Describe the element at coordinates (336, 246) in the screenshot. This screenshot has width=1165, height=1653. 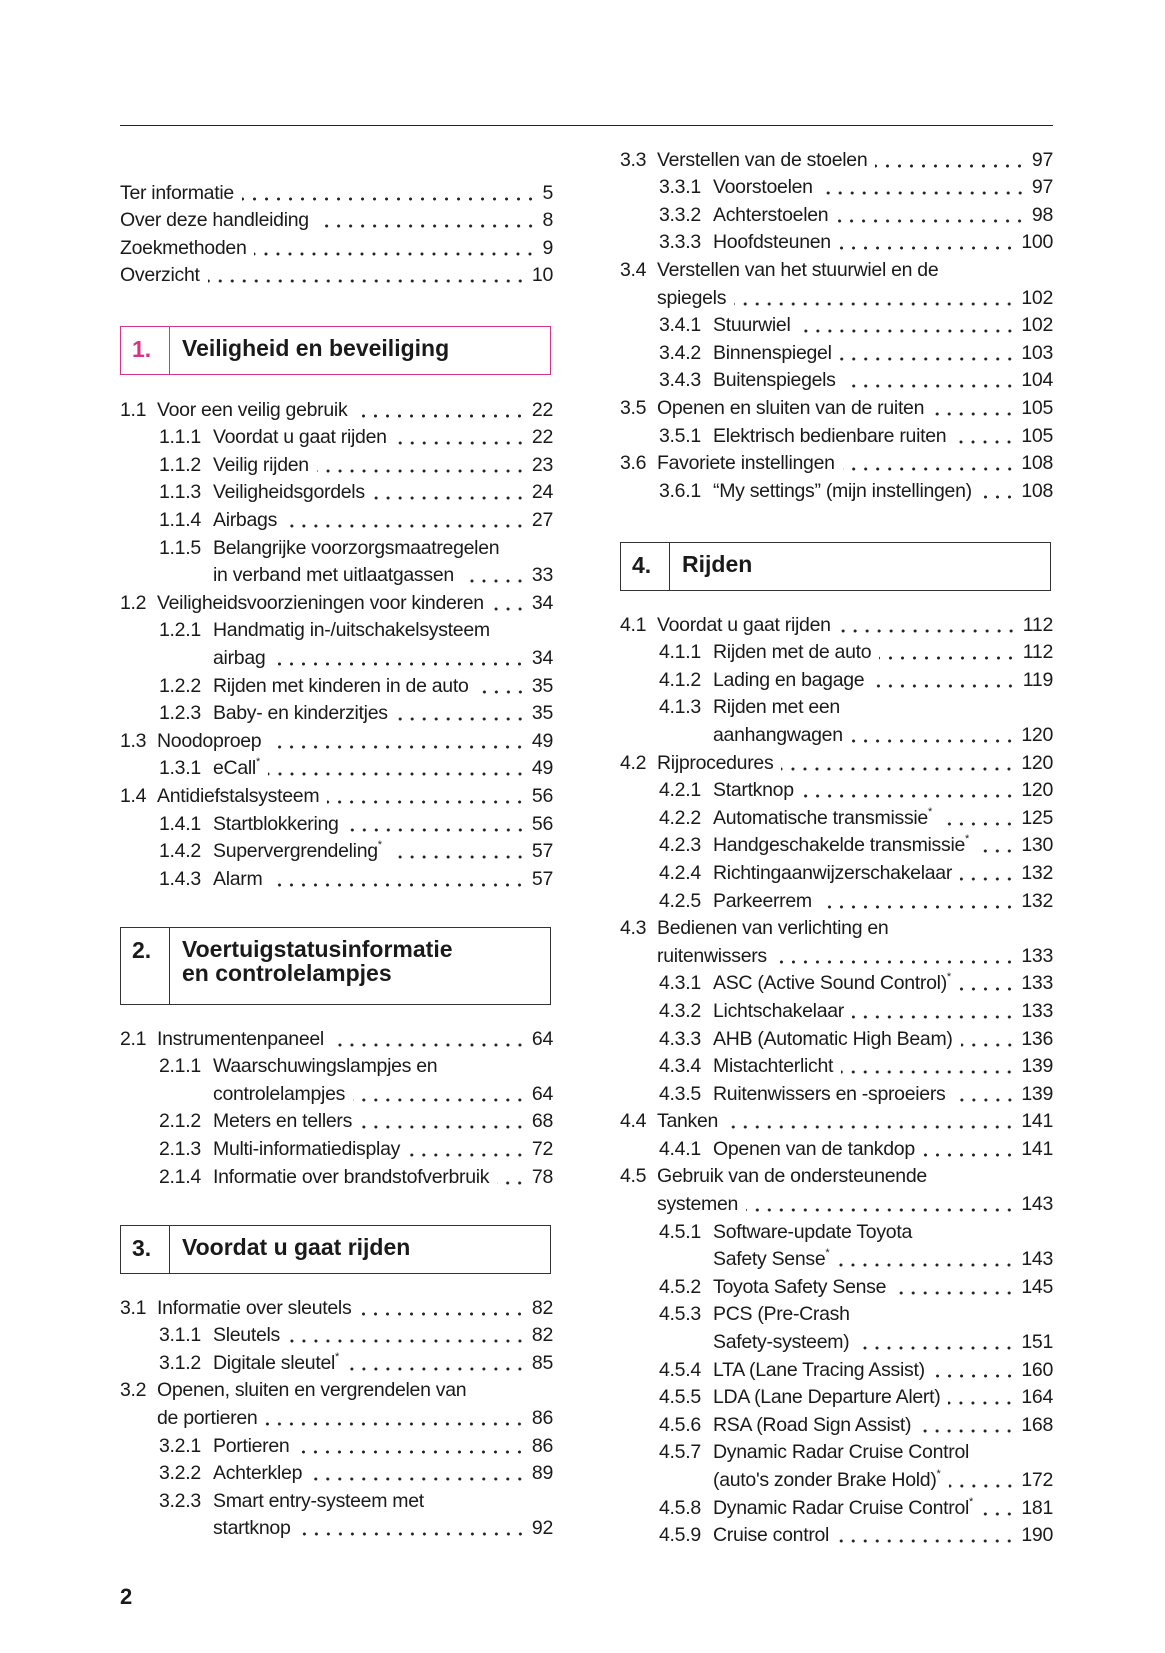
I see `toc-entry: Zoekmethoden 9` at that location.